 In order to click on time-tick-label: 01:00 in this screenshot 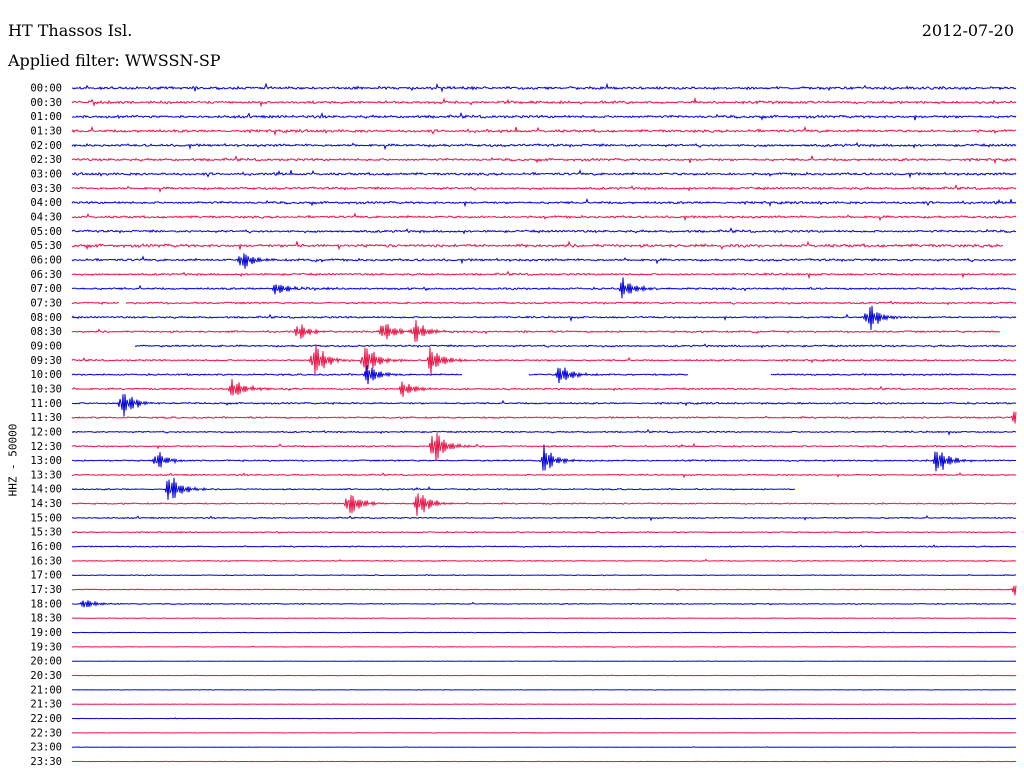, I will do `click(46, 117)`.